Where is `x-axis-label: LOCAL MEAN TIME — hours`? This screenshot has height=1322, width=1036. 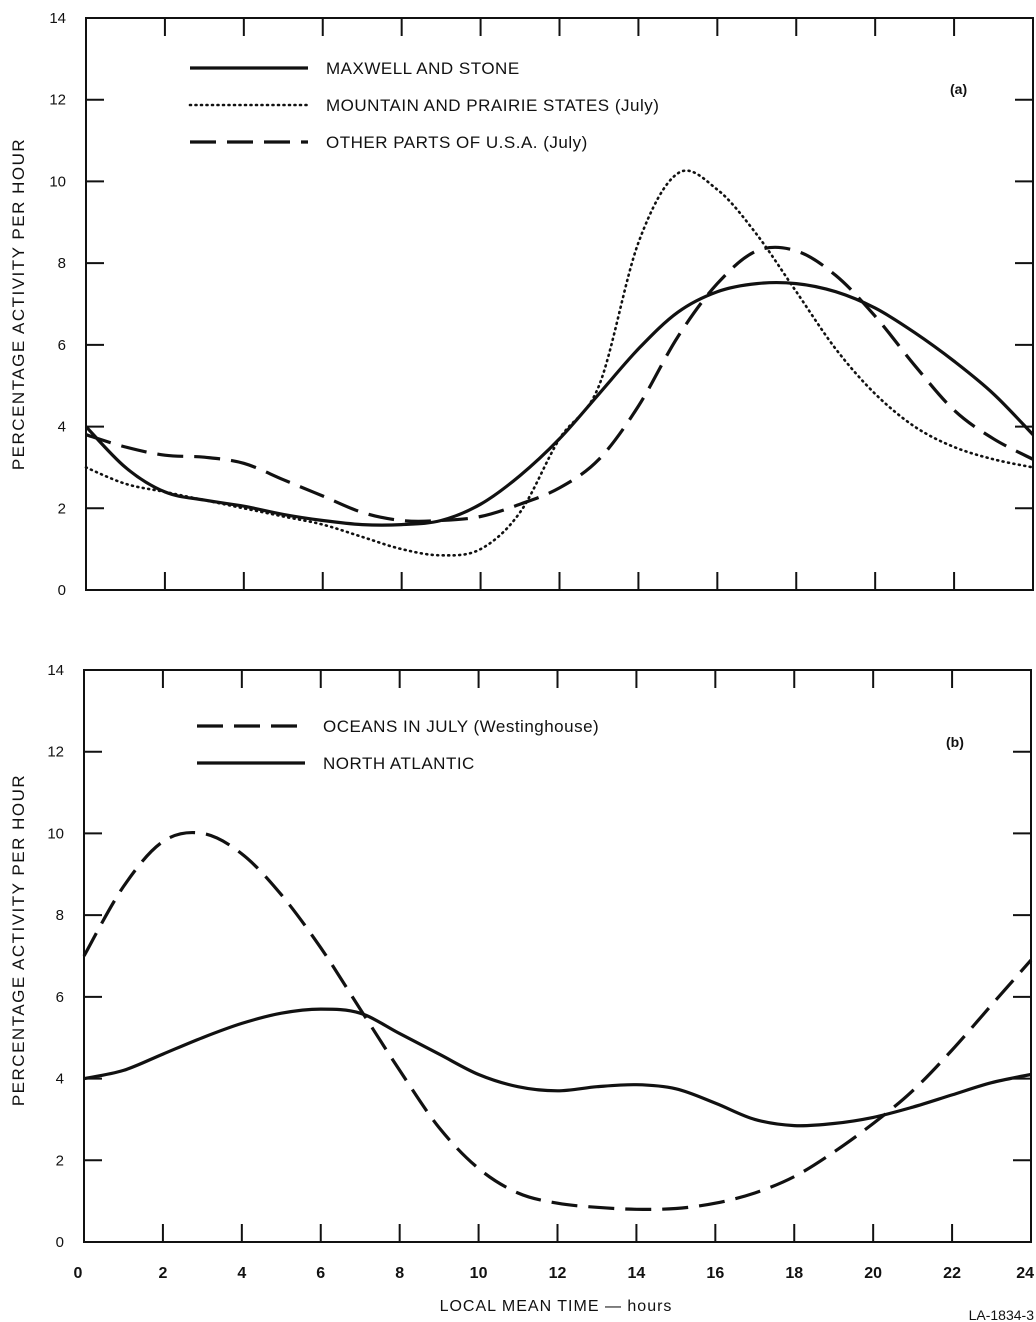 x-axis-label: LOCAL MEAN TIME — hours is located at coordinates (556, 1306).